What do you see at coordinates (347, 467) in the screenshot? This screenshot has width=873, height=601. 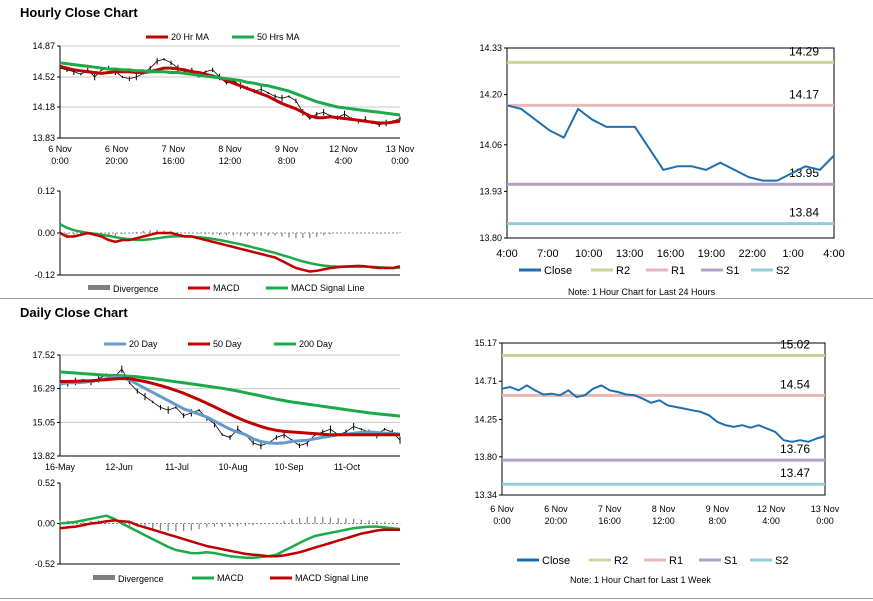 I see `daily-price-xtick-label: 11-Oct` at bounding box center [347, 467].